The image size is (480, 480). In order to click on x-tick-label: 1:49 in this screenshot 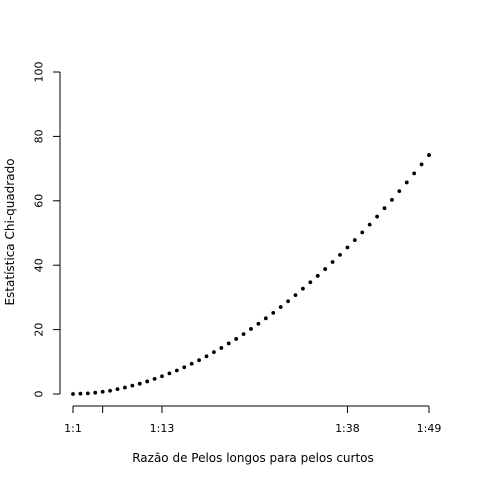, I will do `click(429, 428)`.